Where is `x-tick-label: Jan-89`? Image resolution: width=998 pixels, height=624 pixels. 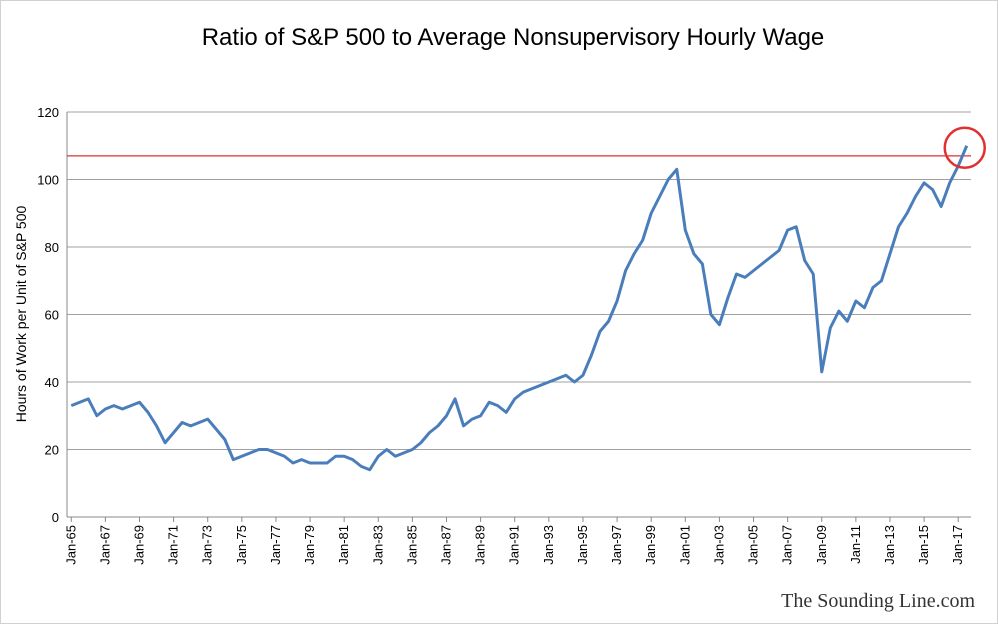 x-tick-label: Jan-89 is located at coordinates (480, 545).